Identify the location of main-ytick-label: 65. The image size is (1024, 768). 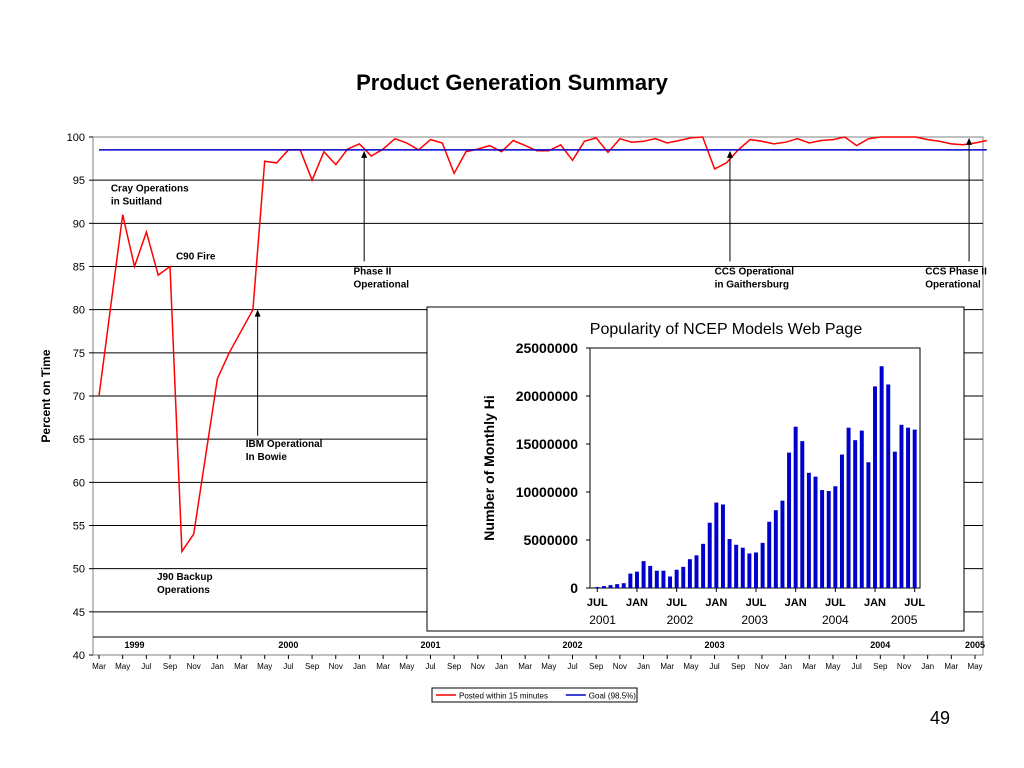
(79, 440).